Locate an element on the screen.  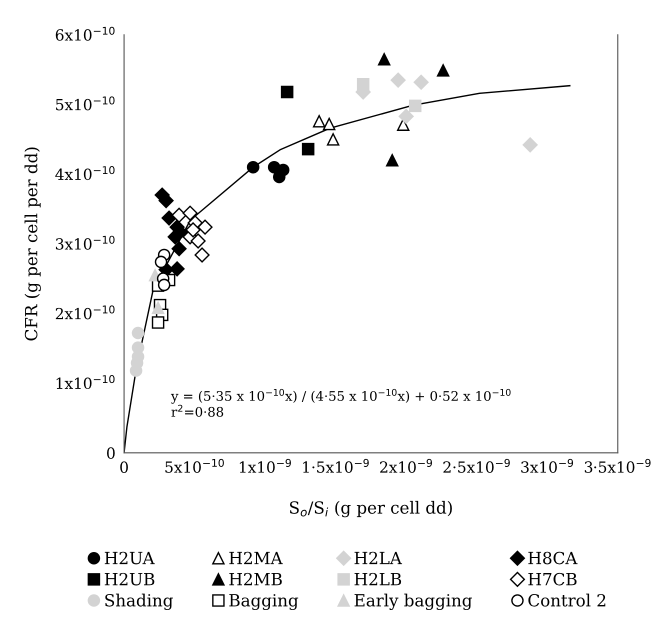
legend-label: H7CB is located at coordinates (552, 579).